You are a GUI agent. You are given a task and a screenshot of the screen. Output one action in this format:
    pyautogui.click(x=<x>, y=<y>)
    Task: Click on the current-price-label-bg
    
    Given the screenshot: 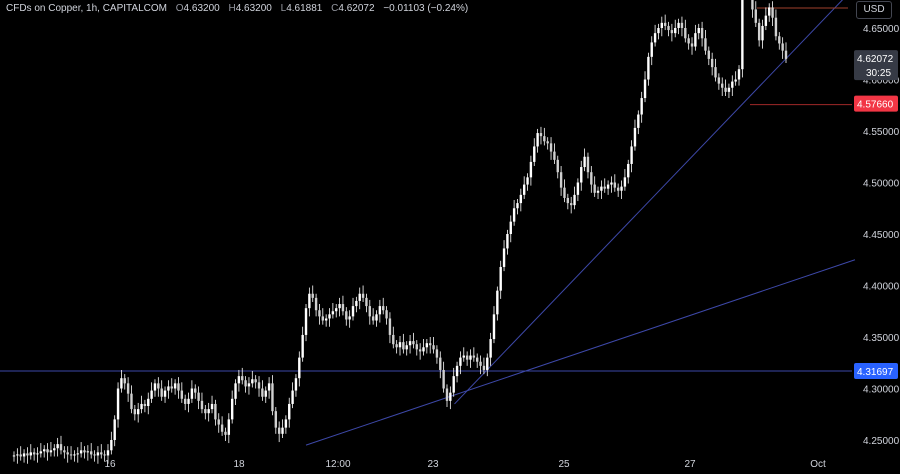 What is the action you would take?
    pyautogui.click(x=876, y=65)
    